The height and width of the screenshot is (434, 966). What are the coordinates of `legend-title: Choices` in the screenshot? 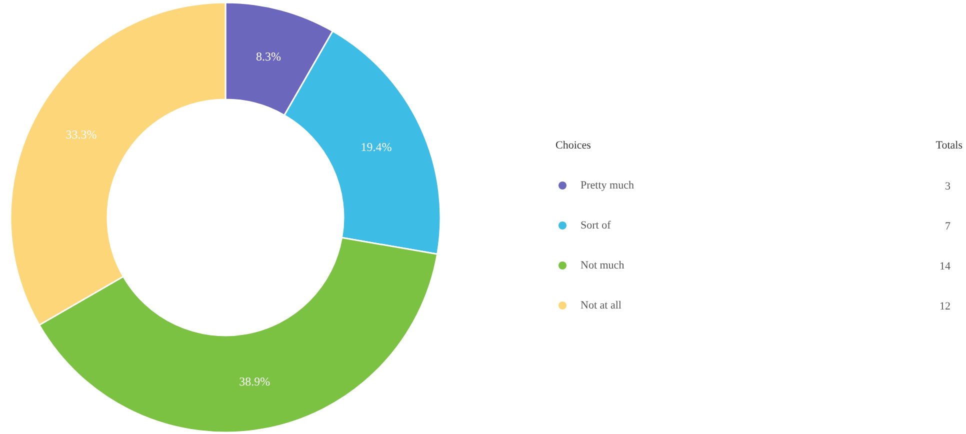 It's located at (573, 146).